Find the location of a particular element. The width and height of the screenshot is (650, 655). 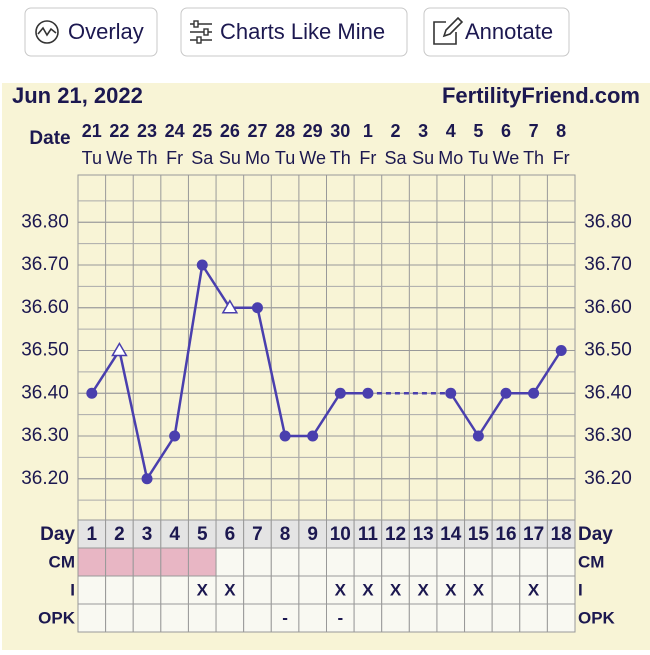

table-cell-text: 2 is located at coordinates (119, 534).